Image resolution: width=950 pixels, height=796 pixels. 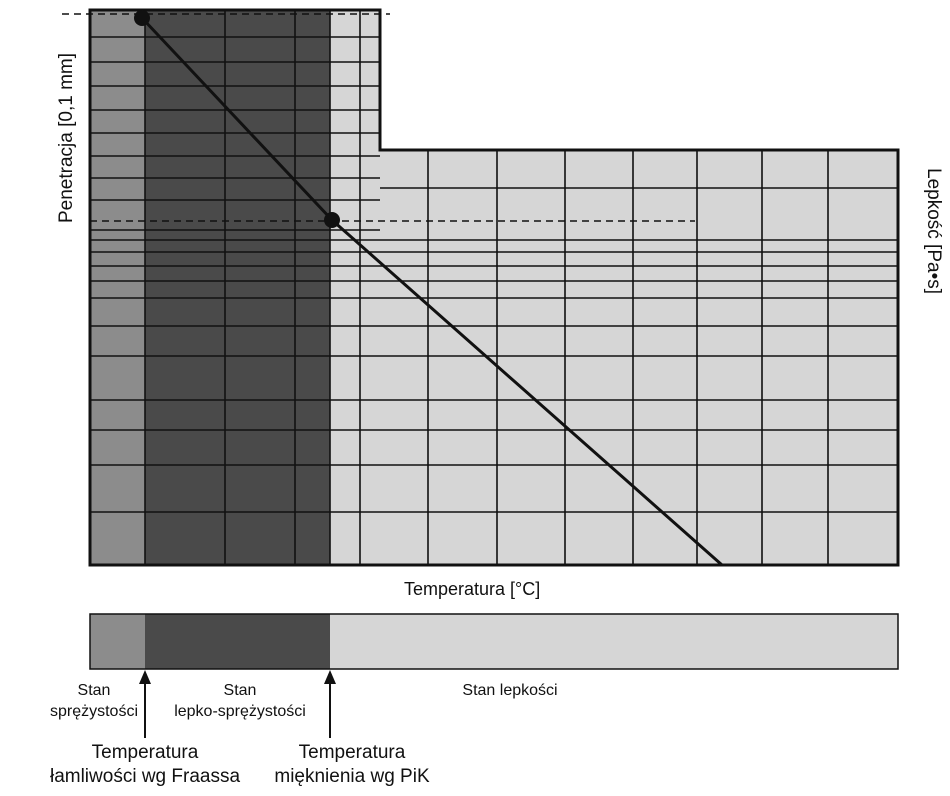 I want to click on fraass-arrow, so click(x=145, y=704).